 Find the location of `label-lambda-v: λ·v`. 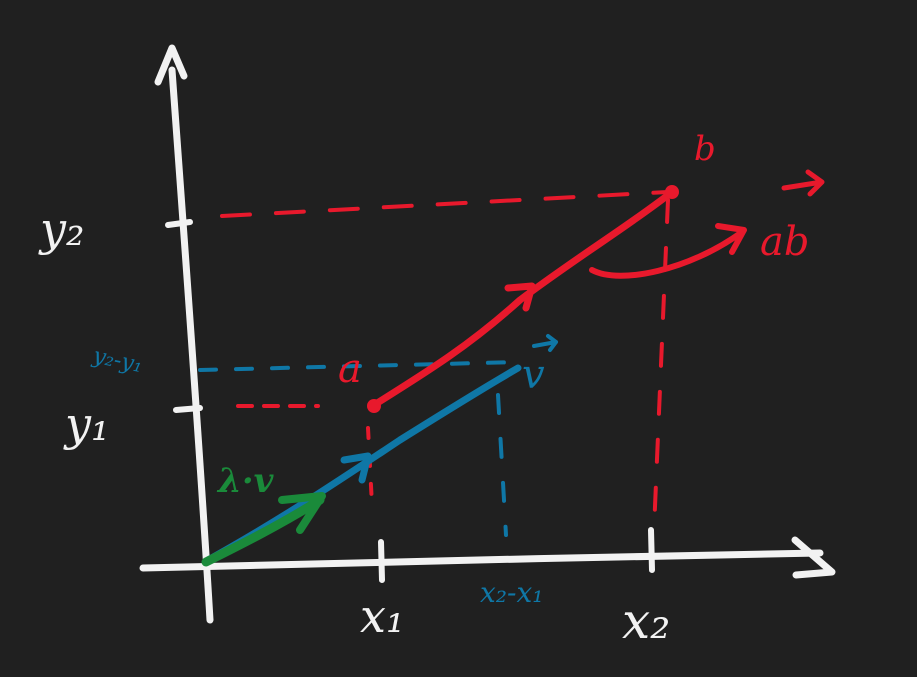

label-lambda-v: λ·v is located at coordinates (245, 481).